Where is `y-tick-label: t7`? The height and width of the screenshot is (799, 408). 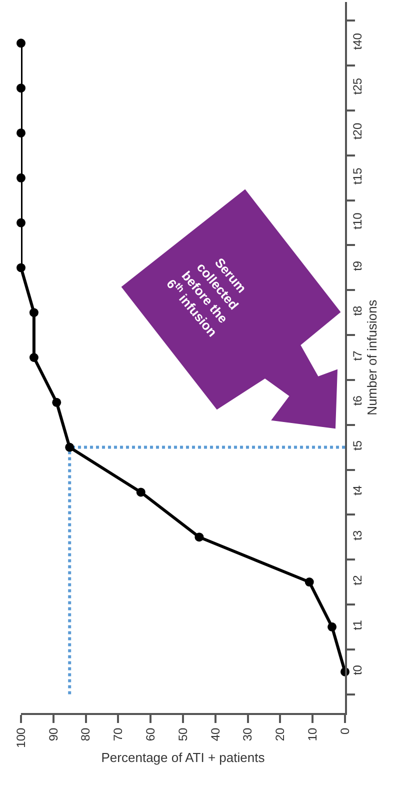
y-tick-label: t7 is located at coordinates (357, 355).